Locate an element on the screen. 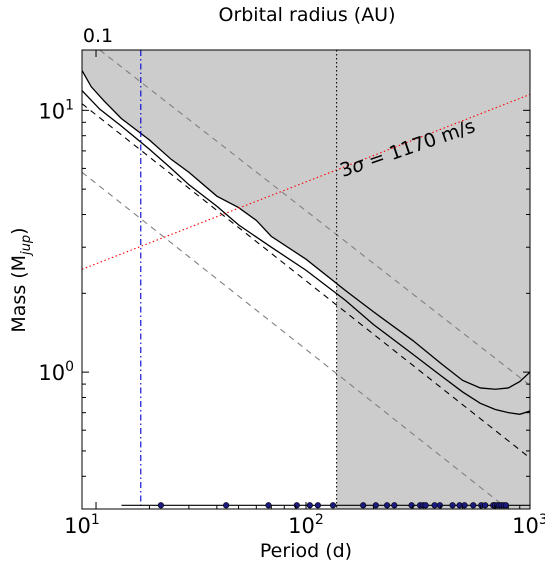  top-tick-label: 0.1 is located at coordinates (98, 36).